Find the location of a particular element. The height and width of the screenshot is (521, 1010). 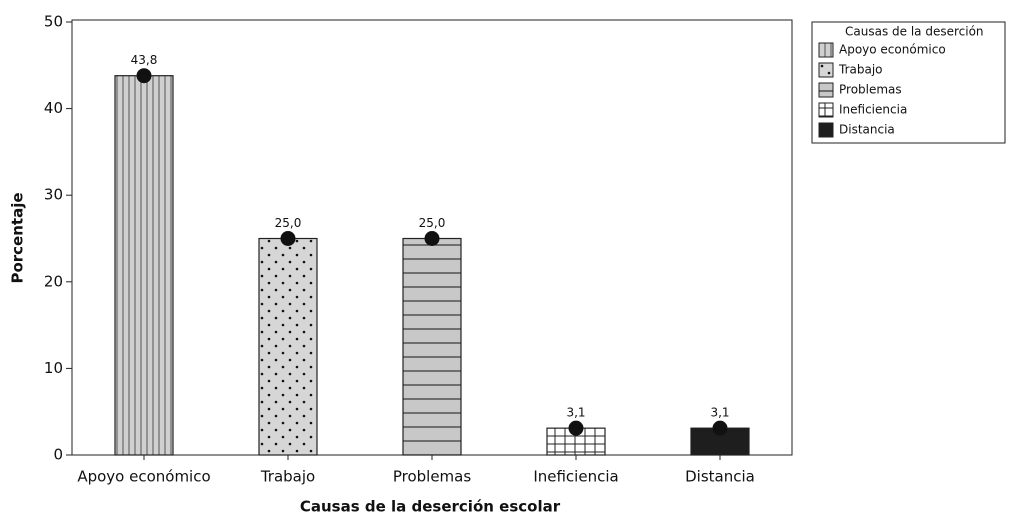

legend-label: Apoyo económico is located at coordinates (892, 50).